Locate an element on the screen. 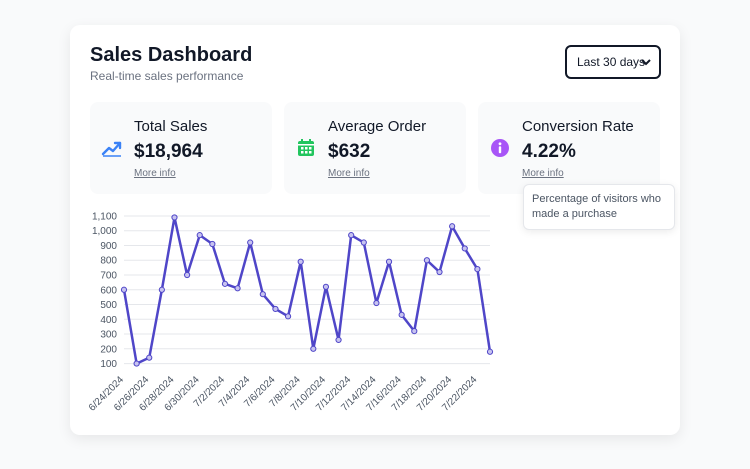 This screenshot has width=750, height=469. metric-label: Average Order is located at coordinates (377, 126).